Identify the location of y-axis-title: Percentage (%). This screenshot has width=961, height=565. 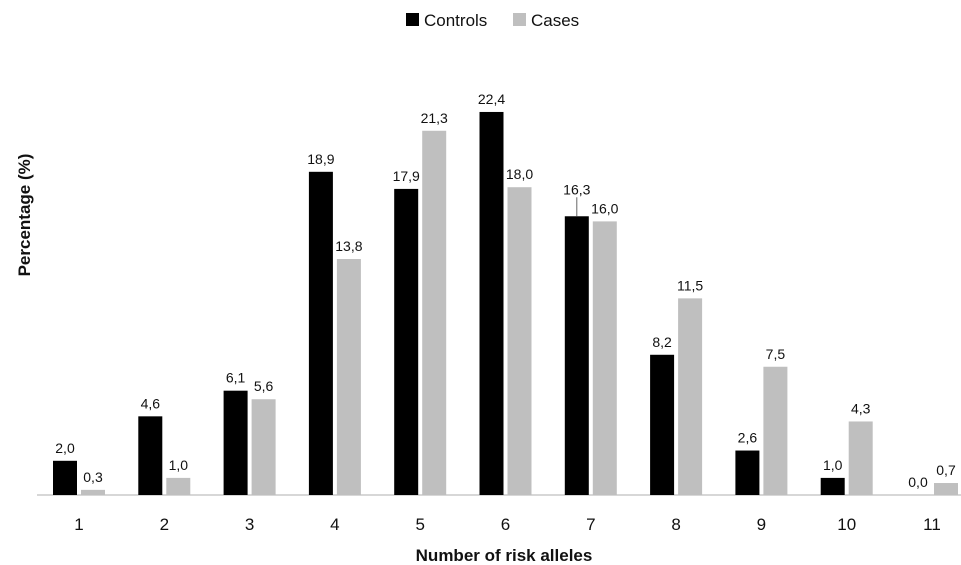
(24, 215).